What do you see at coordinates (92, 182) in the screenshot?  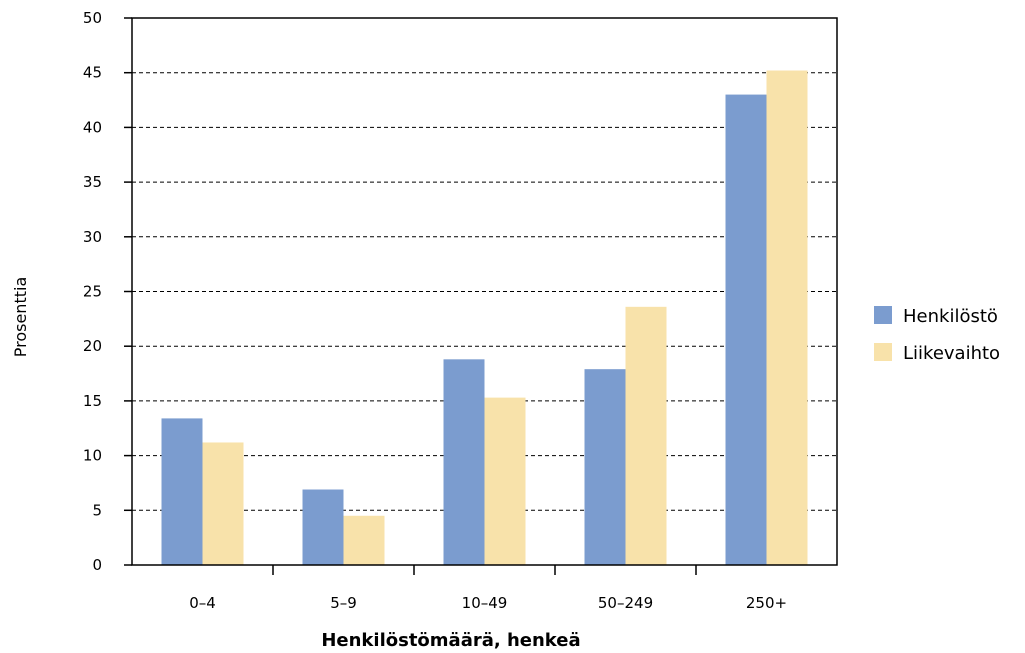 I see `y-tick-label: 35` at bounding box center [92, 182].